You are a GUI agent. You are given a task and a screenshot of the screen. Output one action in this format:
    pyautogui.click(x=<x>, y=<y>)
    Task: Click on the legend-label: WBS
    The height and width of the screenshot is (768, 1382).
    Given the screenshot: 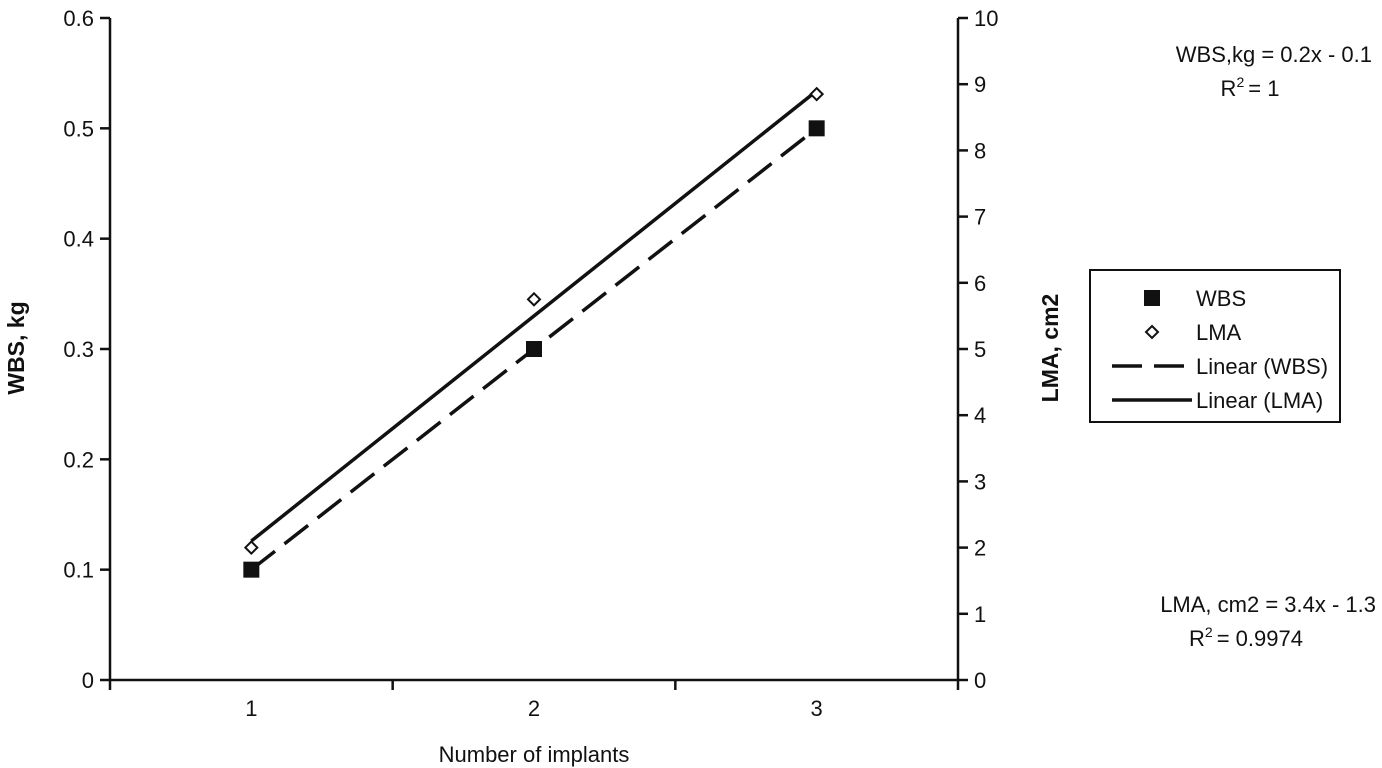 What is the action you would take?
    pyautogui.click(x=1221, y=298)
    